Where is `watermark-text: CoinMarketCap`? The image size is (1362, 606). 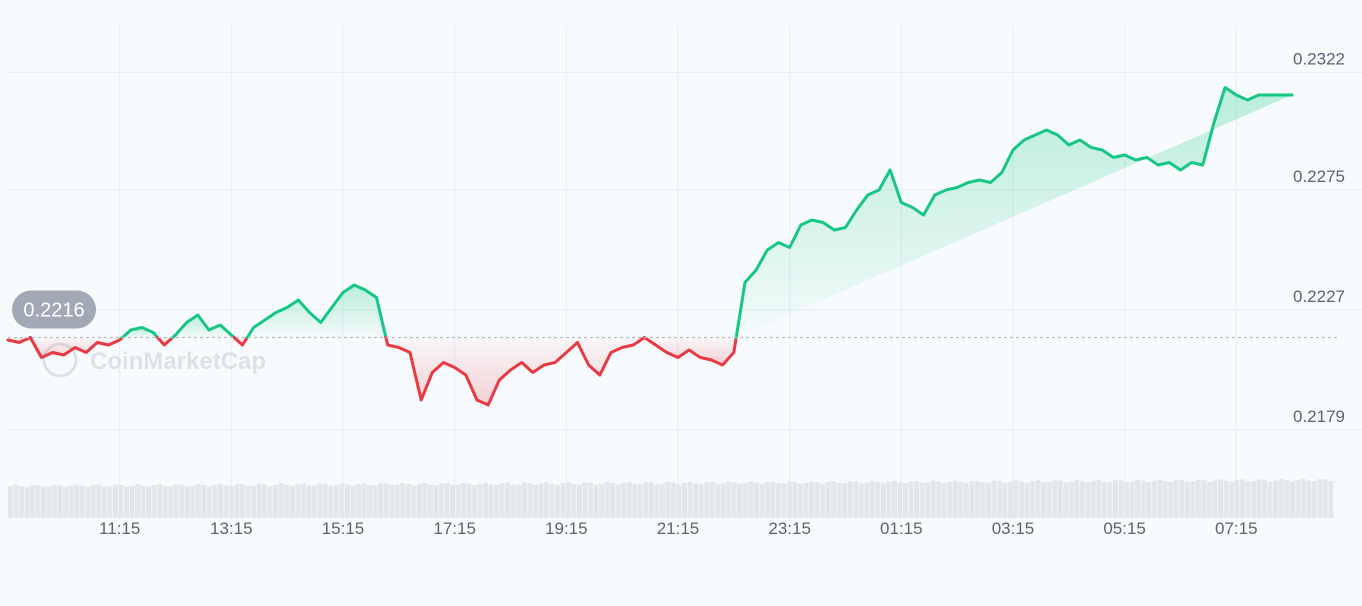 watermark-text: CoinMarketCap is located at coordinates (178, 361).